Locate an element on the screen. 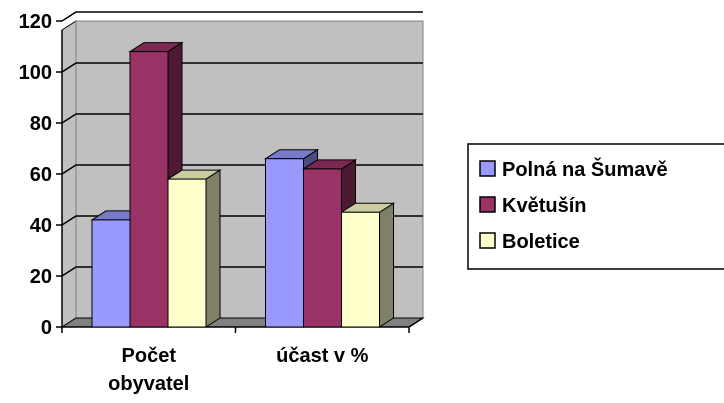 This screenshot has width=724, height=403. y-tick-label: 0 is located at coordinates (46, 328).